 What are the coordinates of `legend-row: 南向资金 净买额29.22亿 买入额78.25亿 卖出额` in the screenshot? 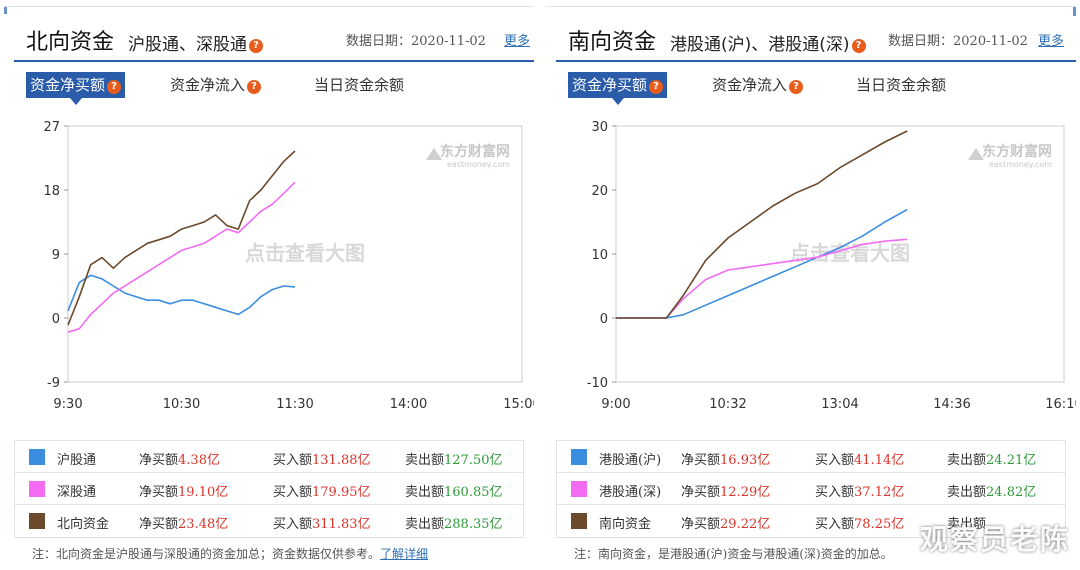 It's located at (811, 521).